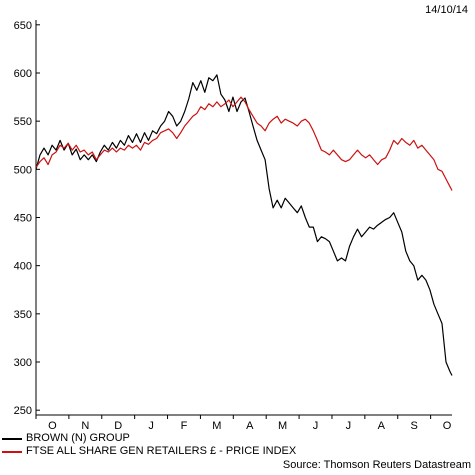  Describe the element at coordinates (52, 426) in the screenshot. I see `x-tick-label-0: O` at that location.